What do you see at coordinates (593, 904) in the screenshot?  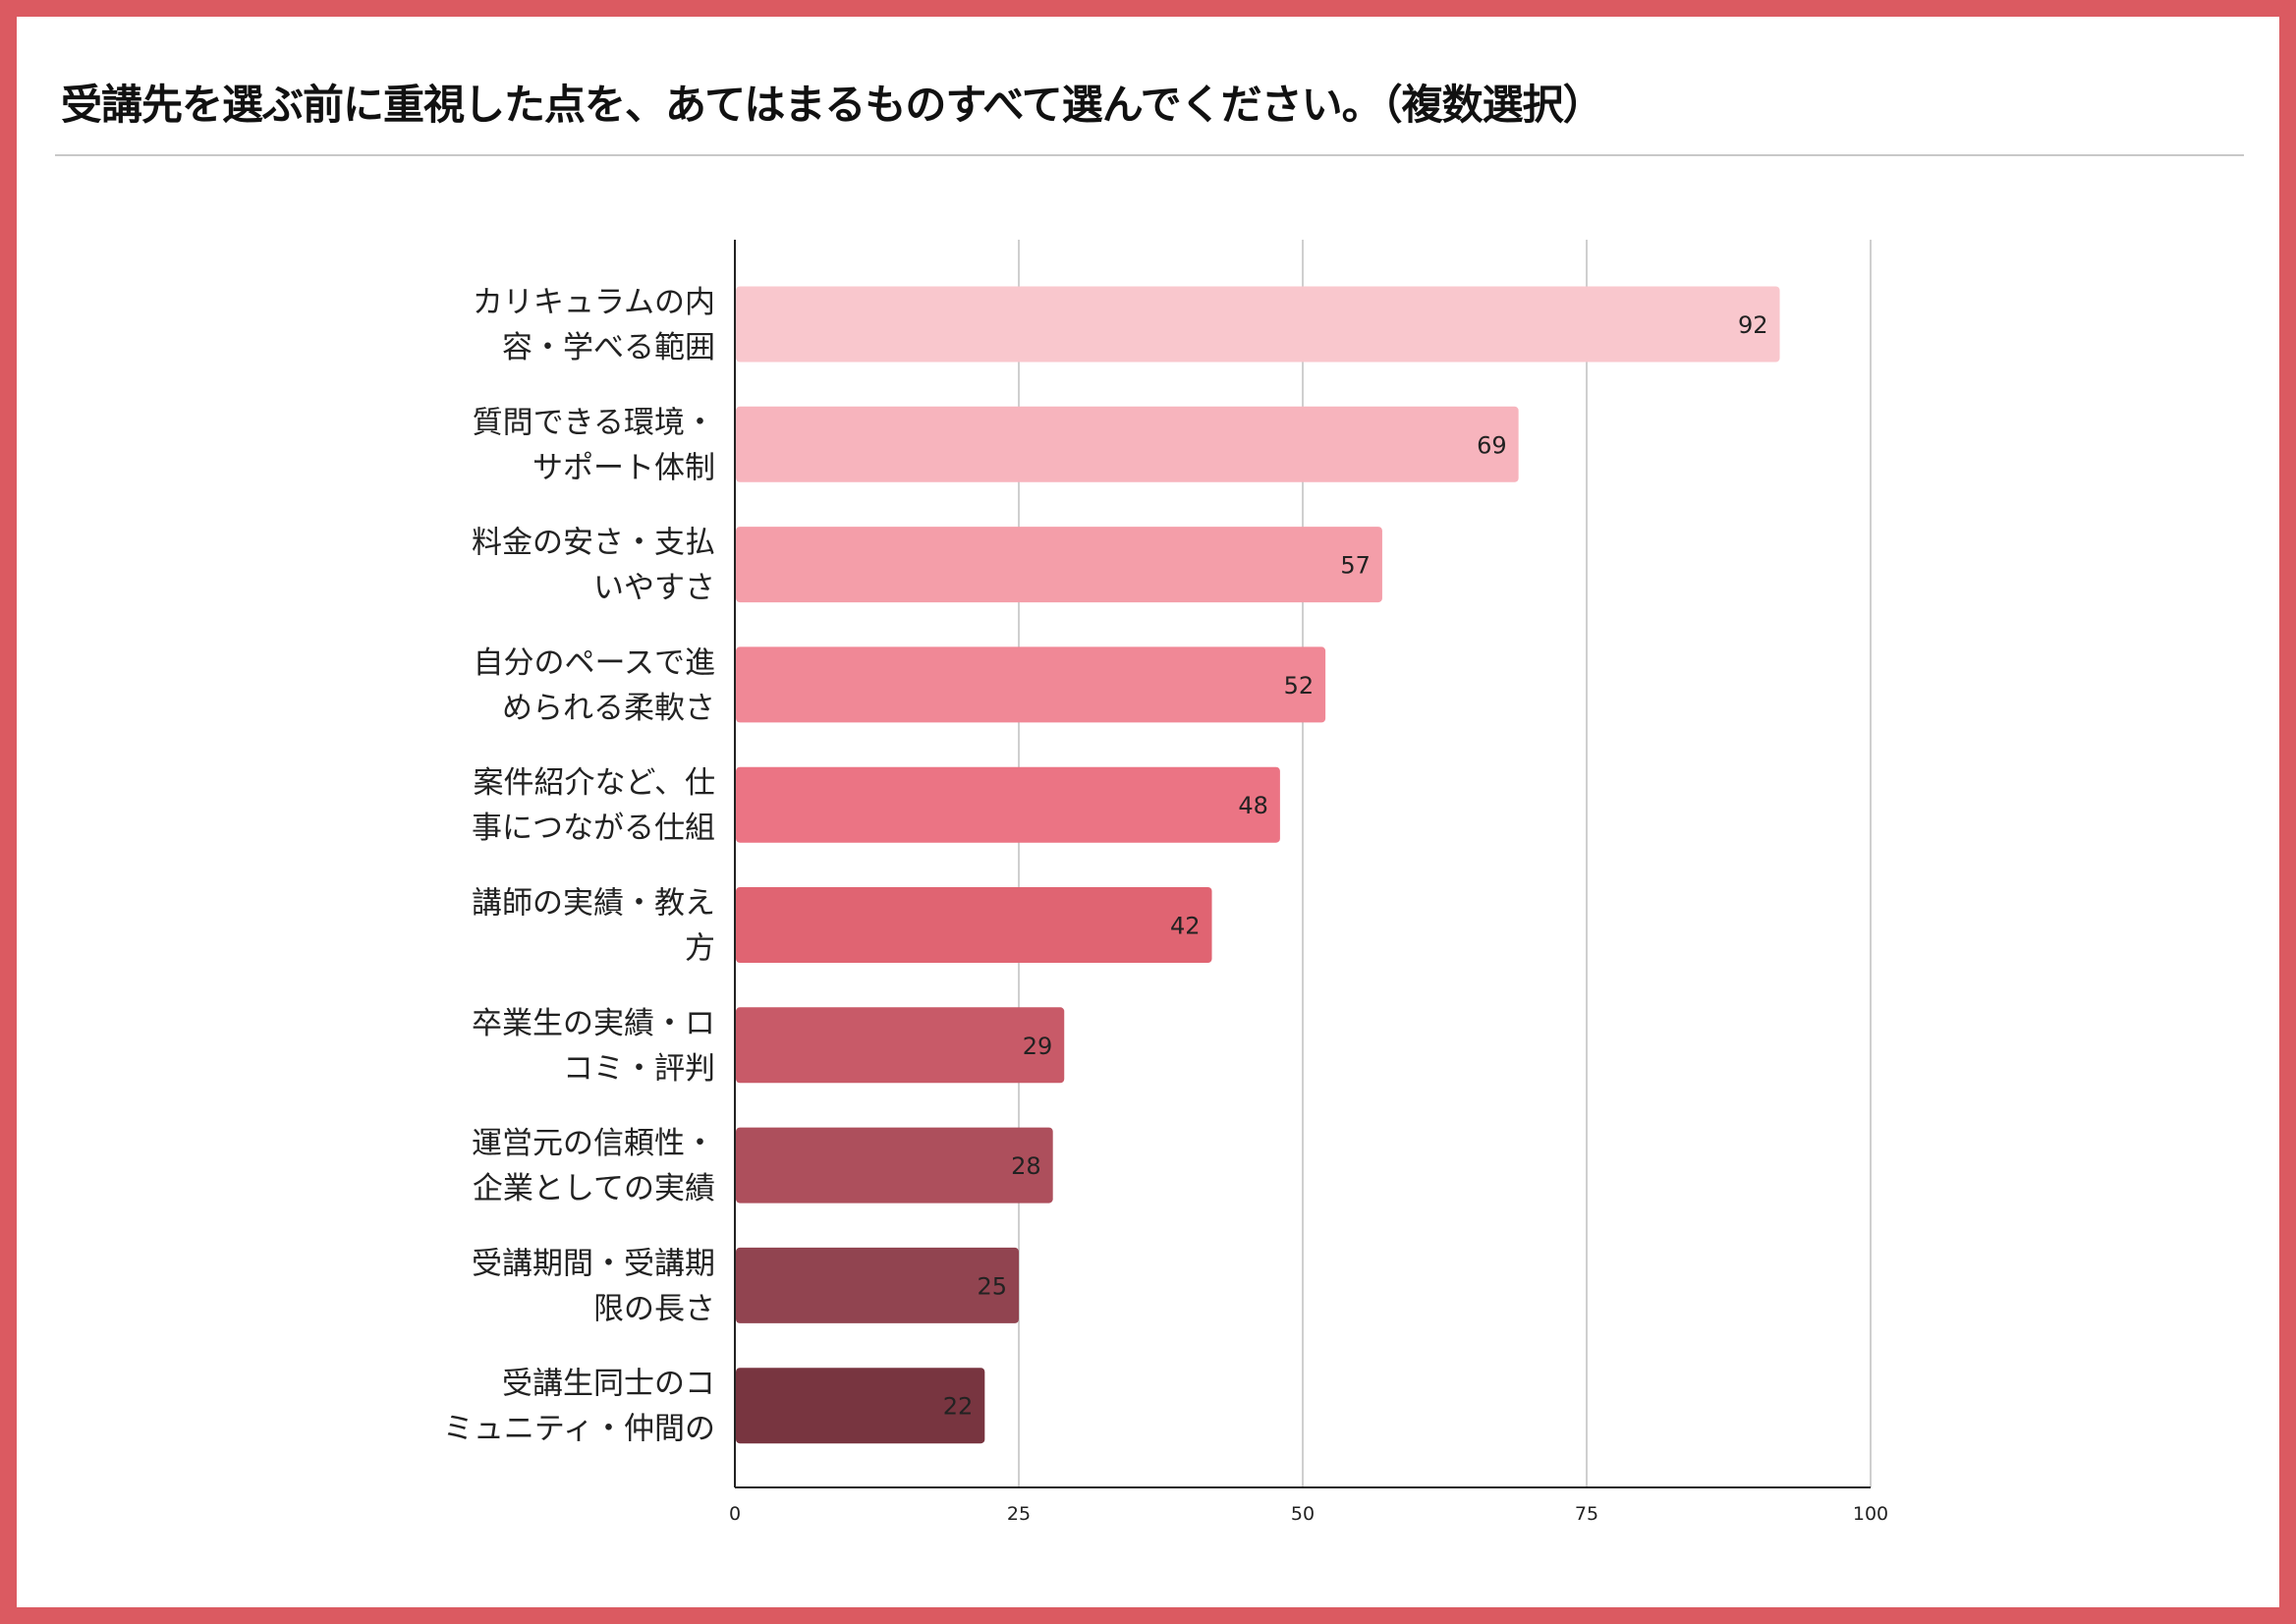 I see `category-label-6-line-1: 講師の実績・教え` at bounding box center [593, 904].